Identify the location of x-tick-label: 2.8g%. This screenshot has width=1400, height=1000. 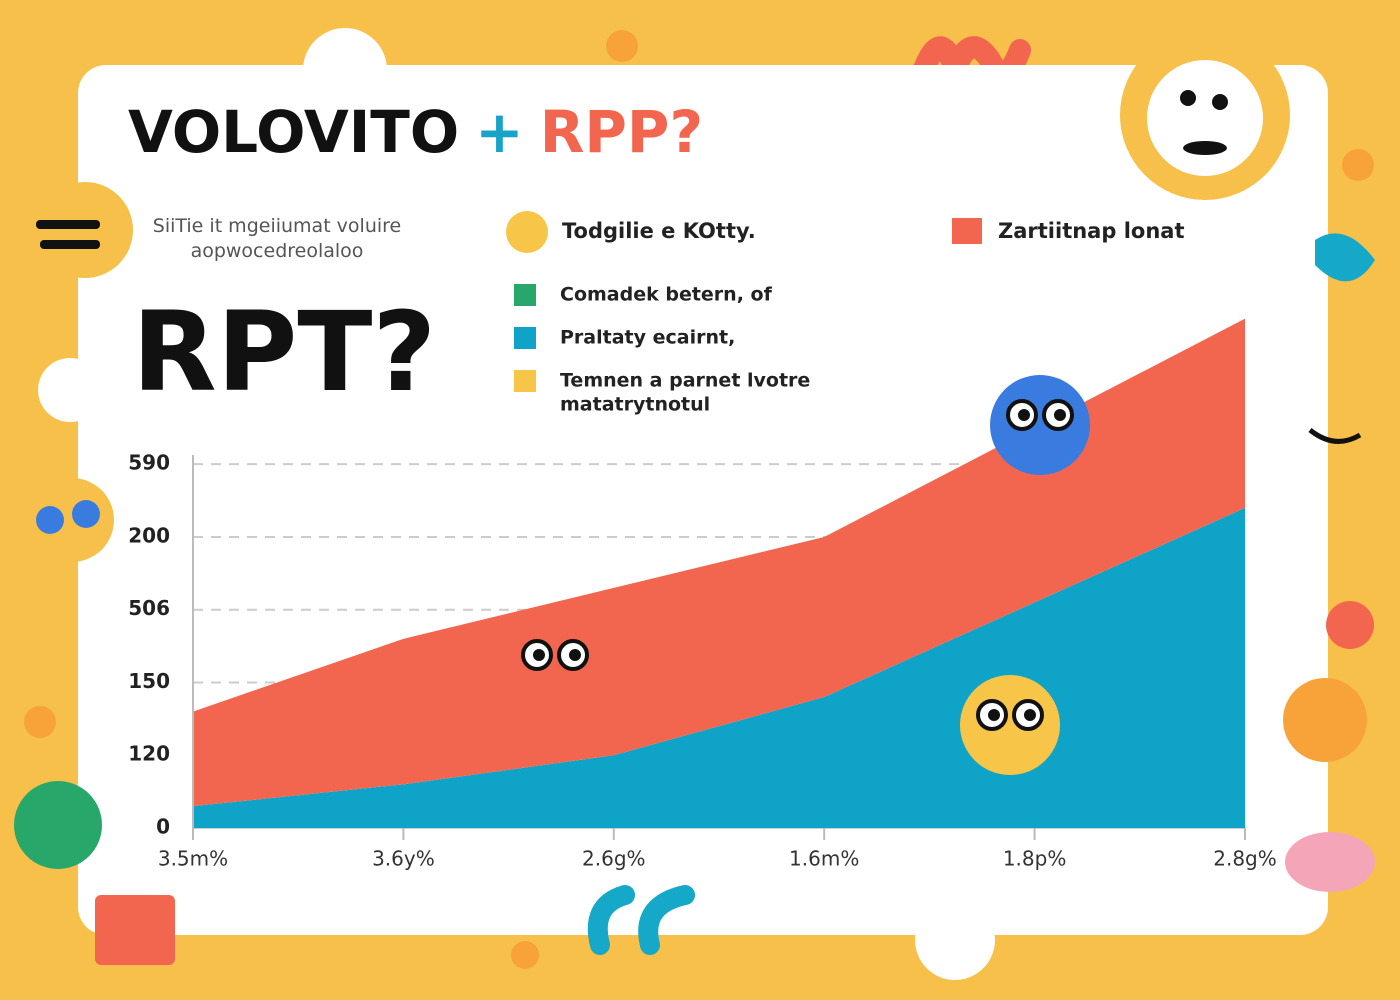
(1245, 859).